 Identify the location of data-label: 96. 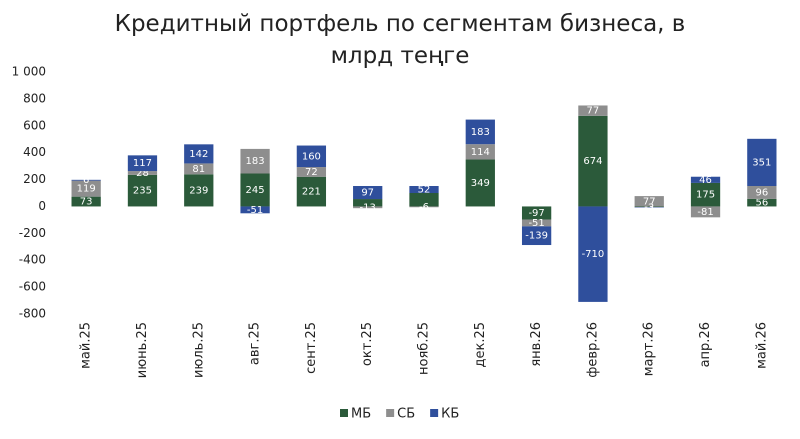
(761, 192).